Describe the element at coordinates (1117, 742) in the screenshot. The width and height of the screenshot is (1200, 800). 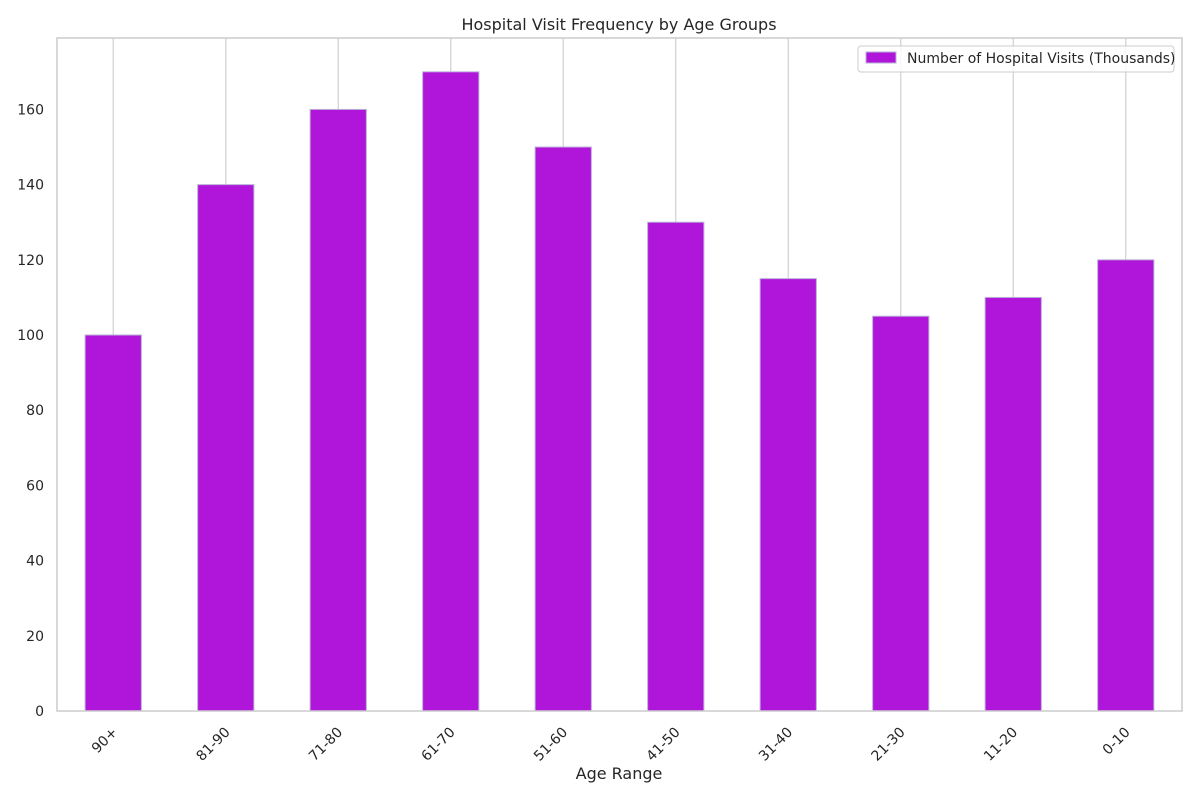
I see `x-tick-label: 0-10` at that location.